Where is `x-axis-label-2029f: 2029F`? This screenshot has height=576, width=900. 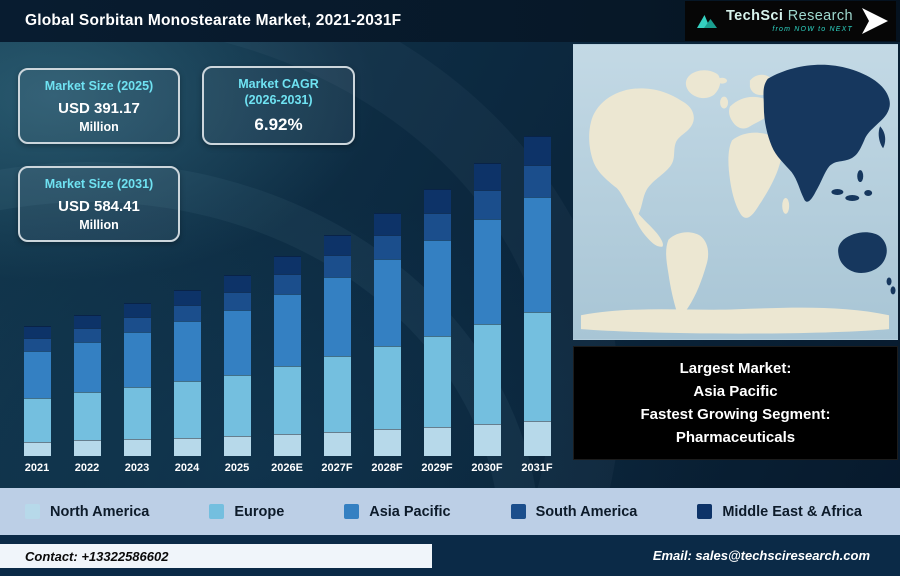
x-axis-label-2029f: 2029F is located at coordinates (437, 468).